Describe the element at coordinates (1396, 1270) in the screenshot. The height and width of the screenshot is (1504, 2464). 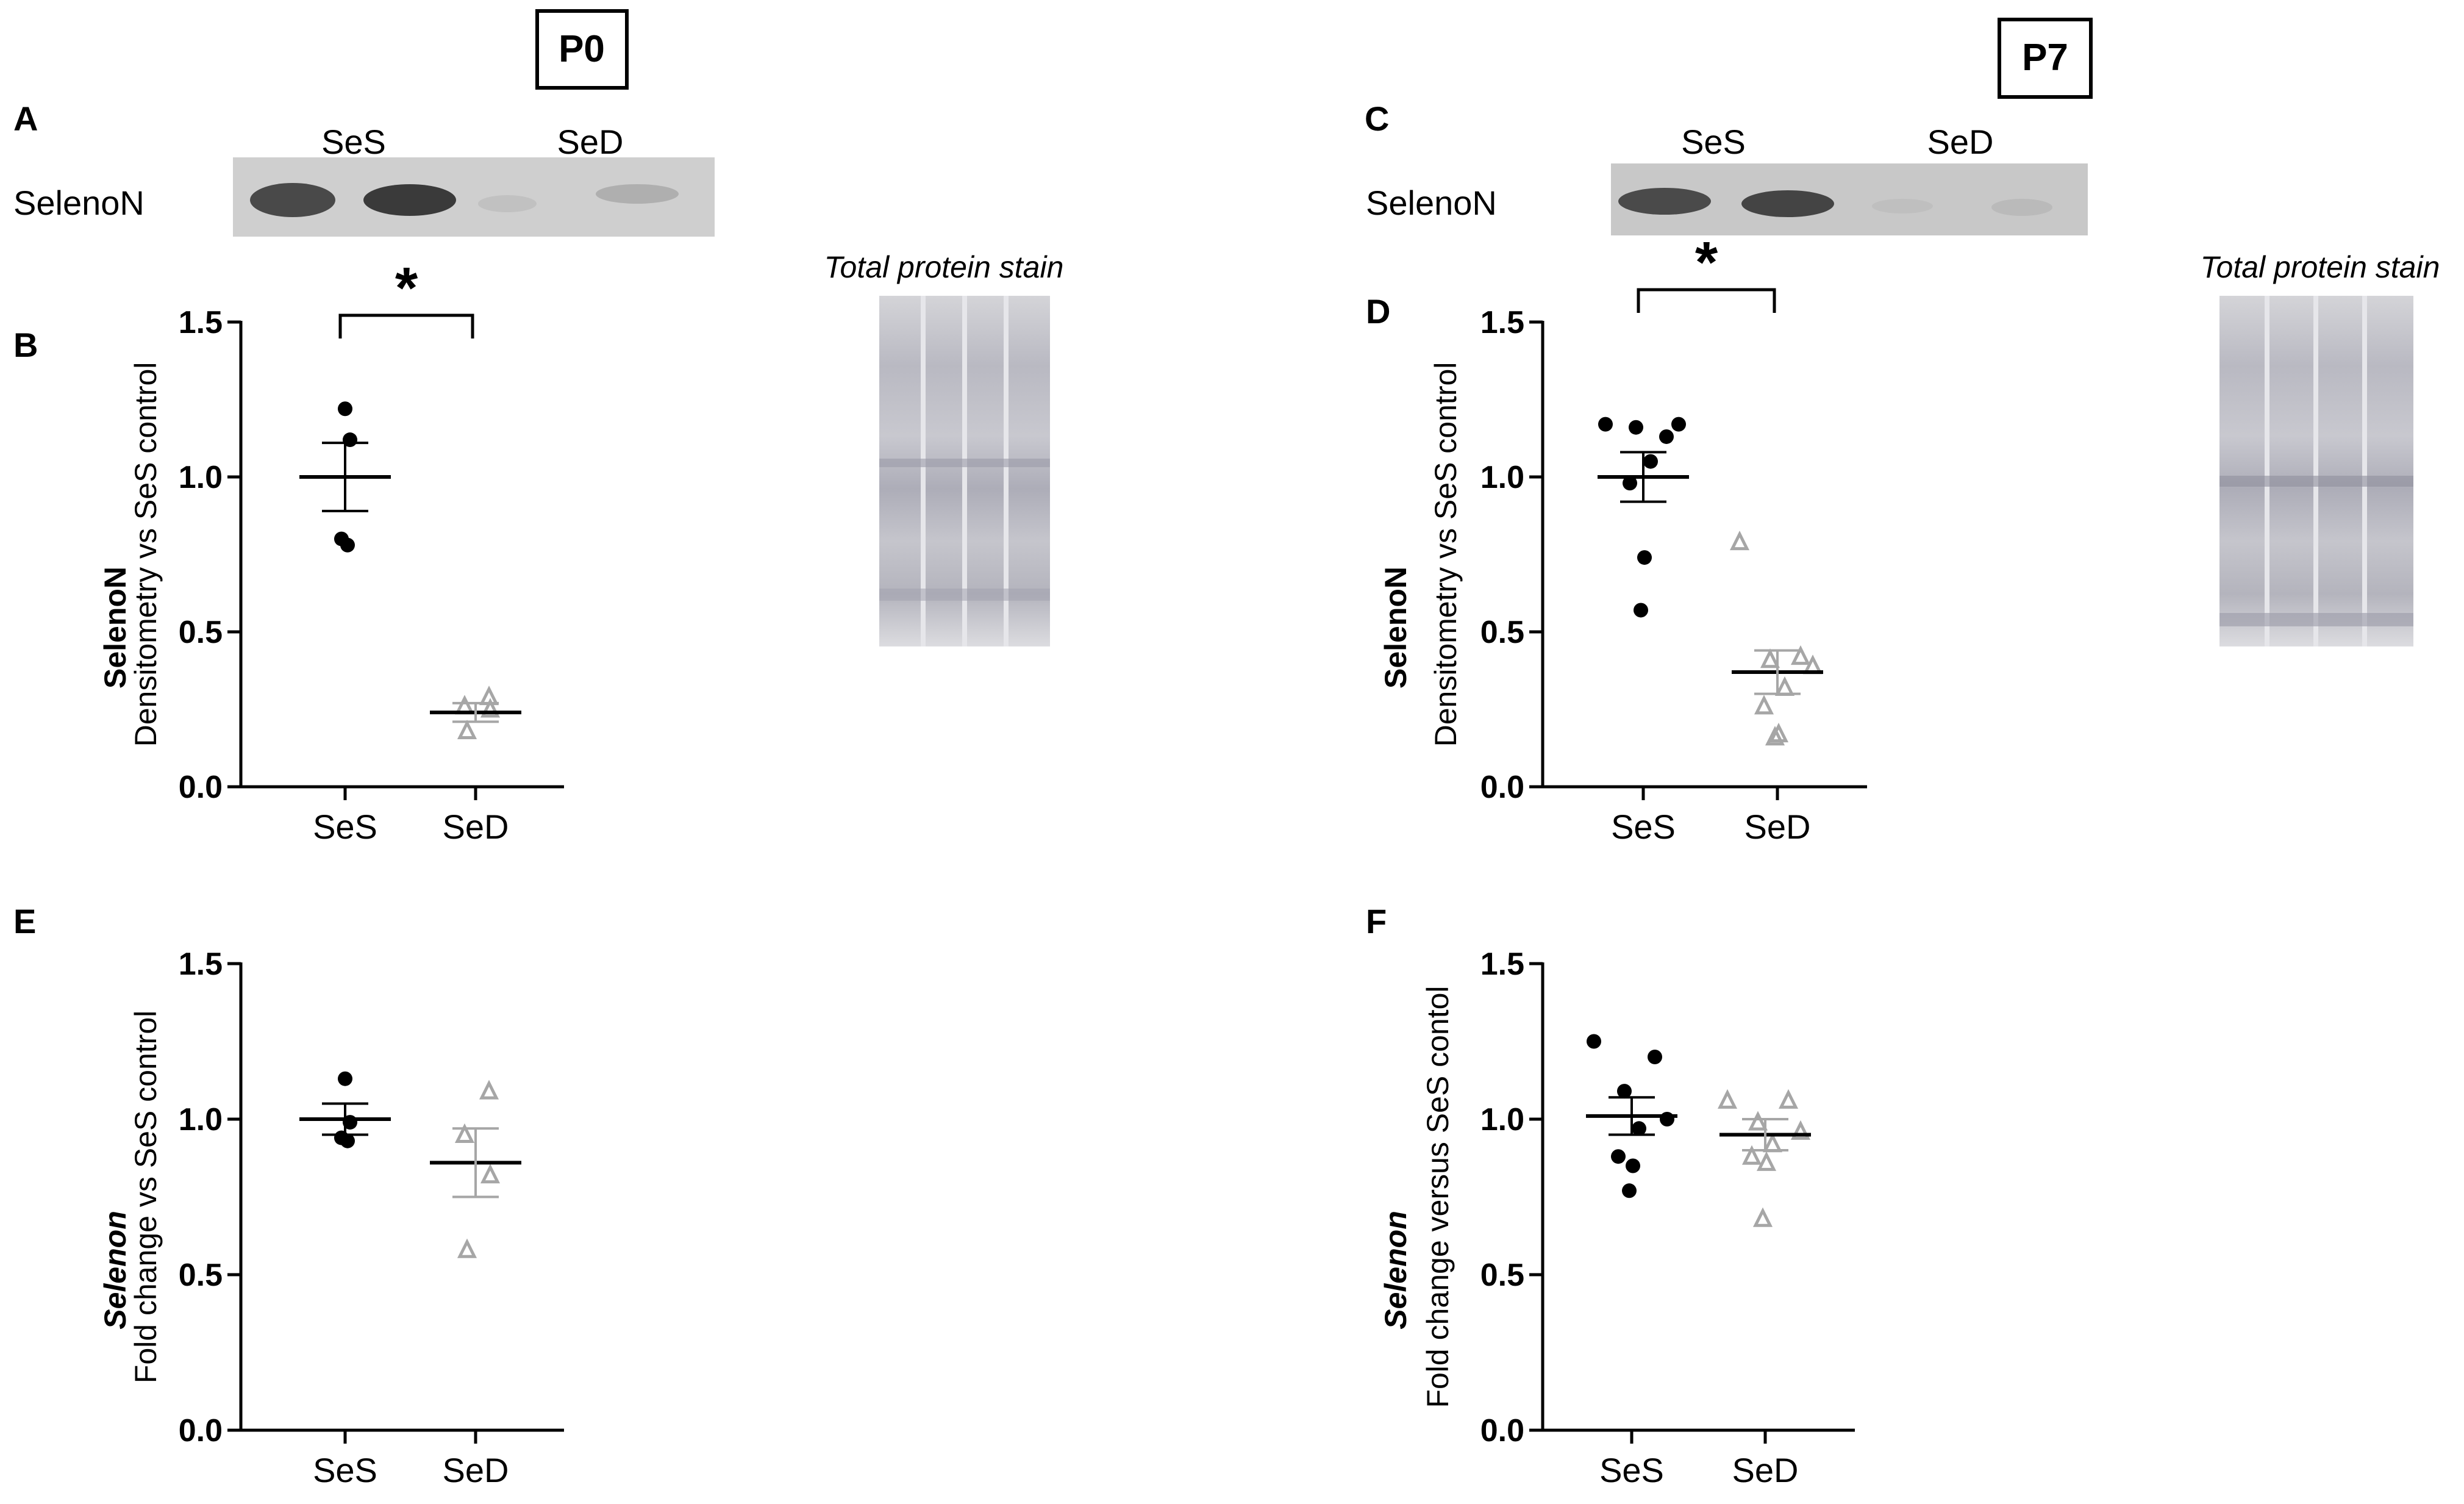
I see `y-axis-title-gene-f: Selenon` at that location.